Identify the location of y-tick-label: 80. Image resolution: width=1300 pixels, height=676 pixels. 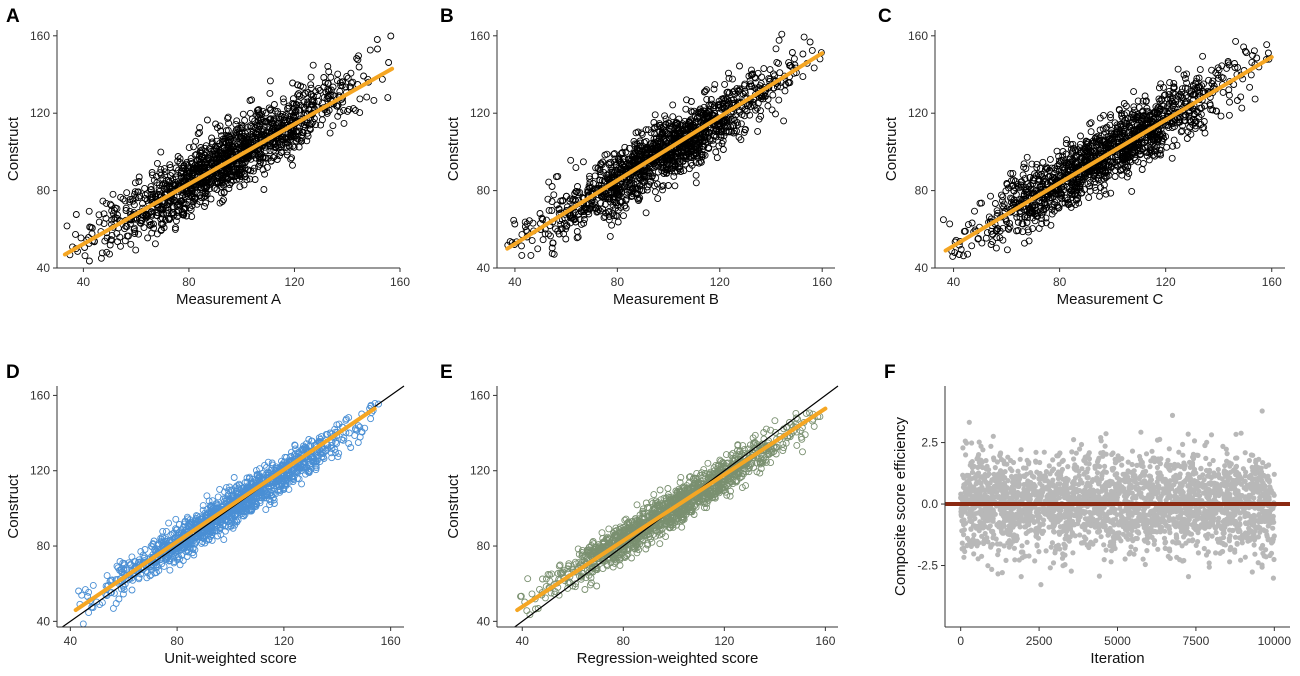
(922, 191).